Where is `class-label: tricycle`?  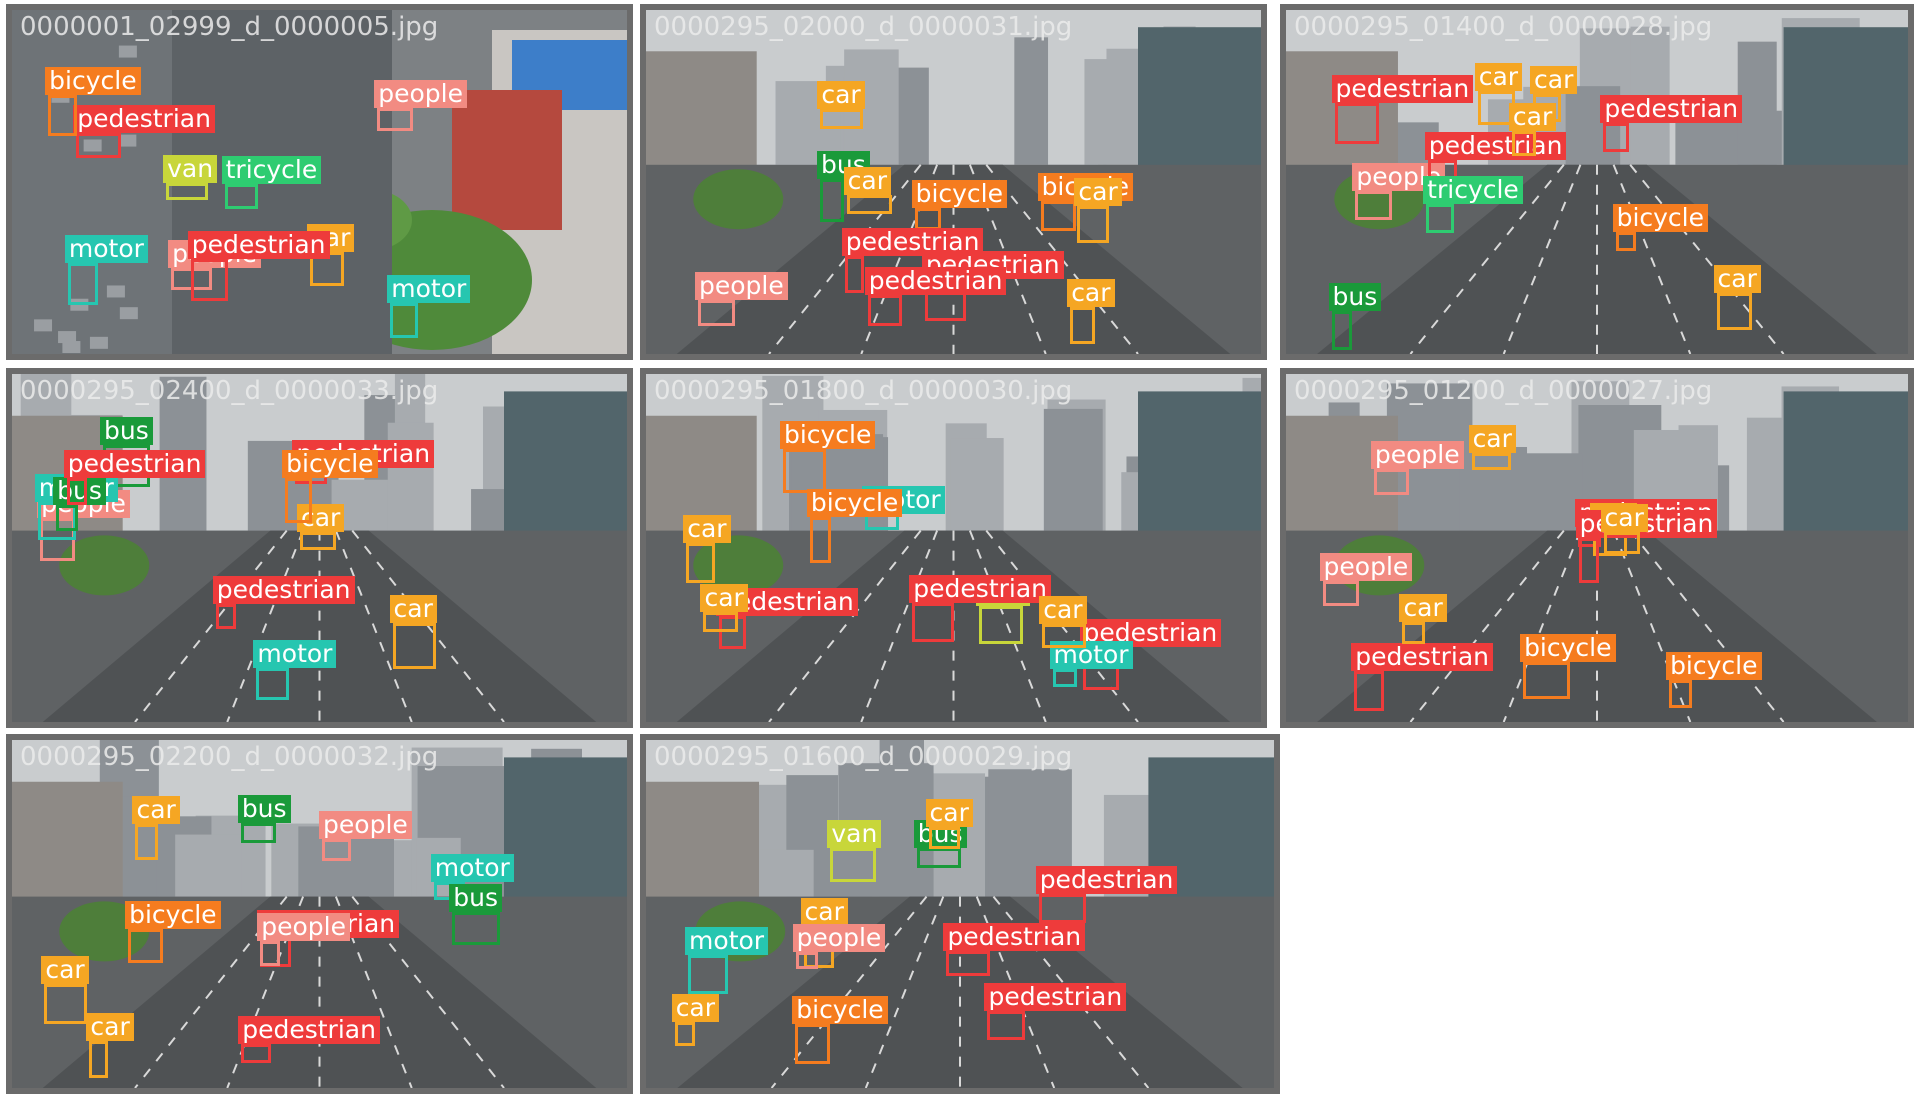
class-label: tricycle is located at coordinates (1473, 190).